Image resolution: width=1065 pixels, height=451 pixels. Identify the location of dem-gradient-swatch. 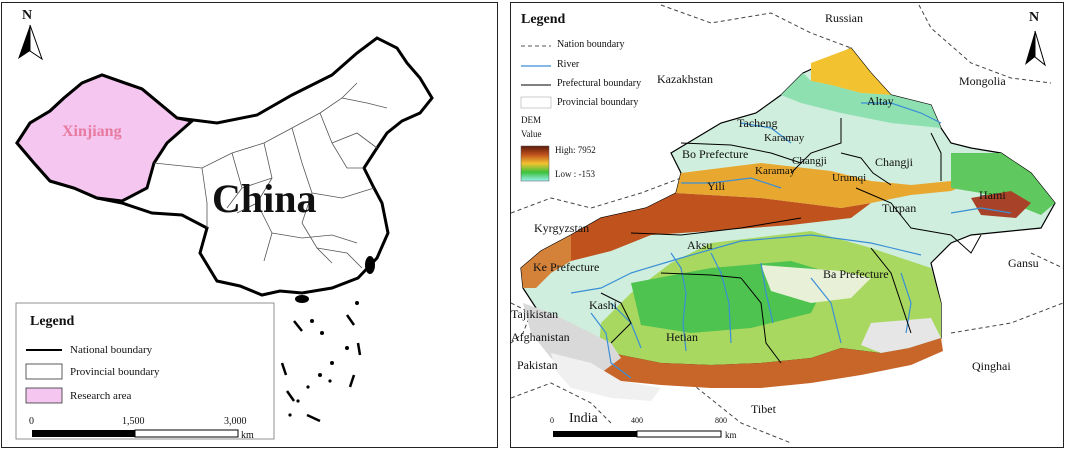
(535, 163).